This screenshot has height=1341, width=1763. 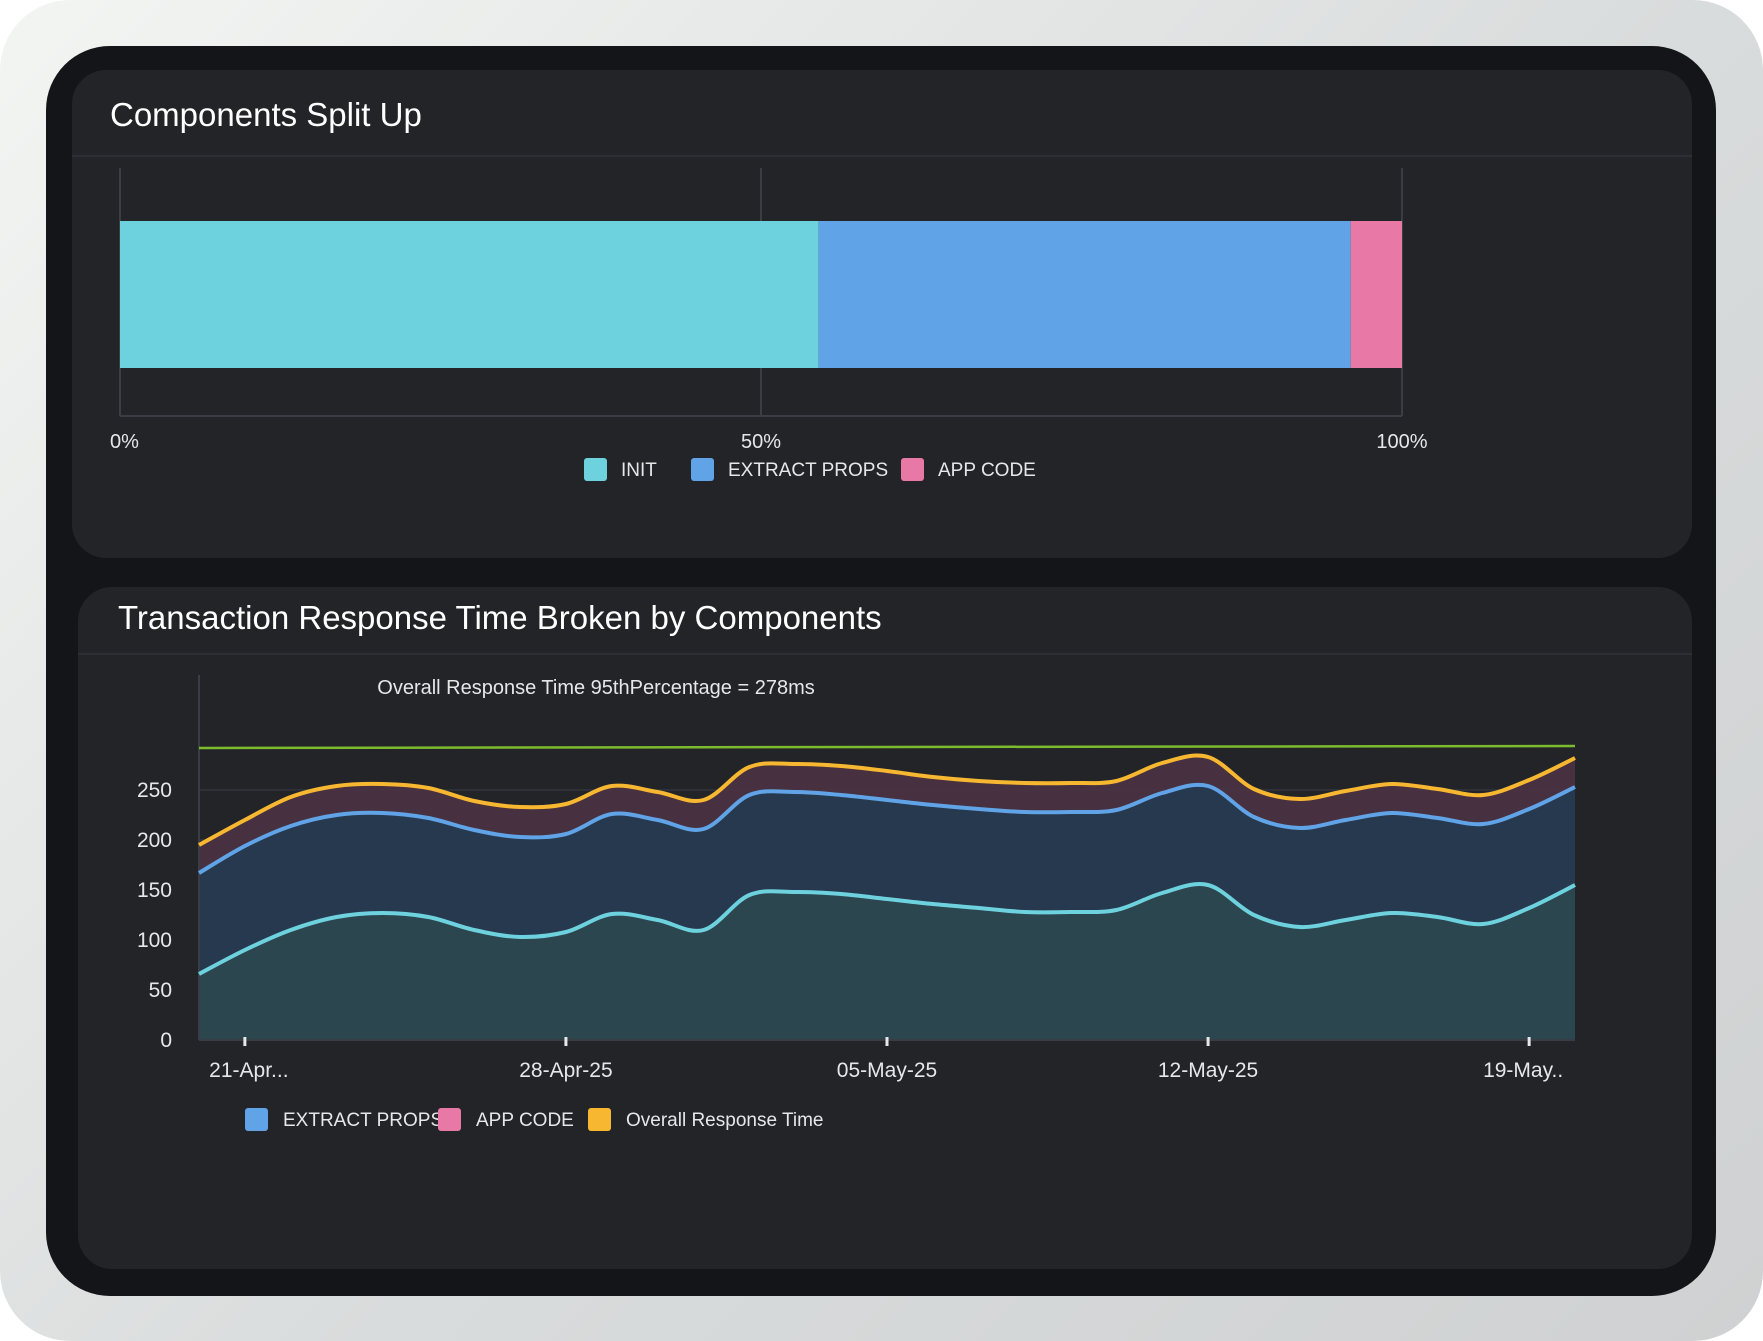 I want to click on area-init, so click(x=887, y=962).